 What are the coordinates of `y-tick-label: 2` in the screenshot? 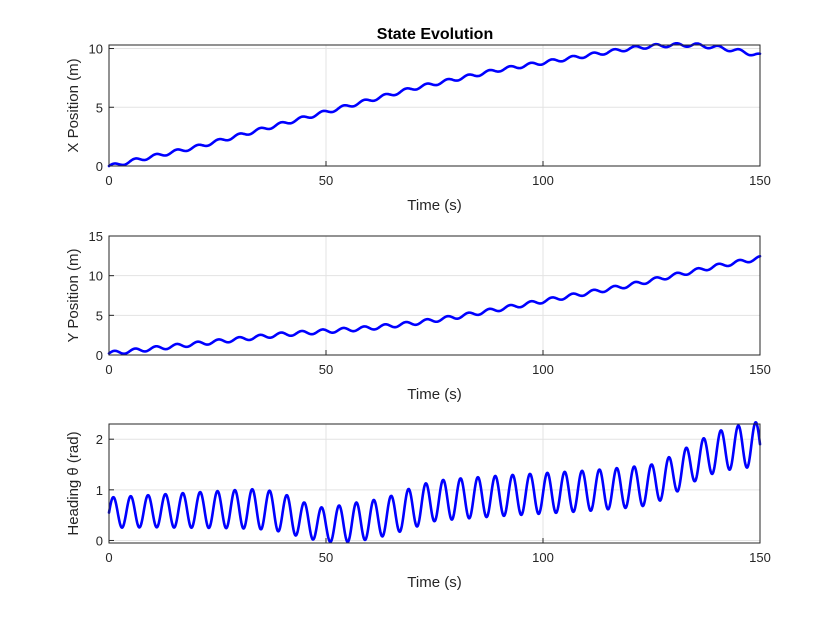 It's located at (99, 439).